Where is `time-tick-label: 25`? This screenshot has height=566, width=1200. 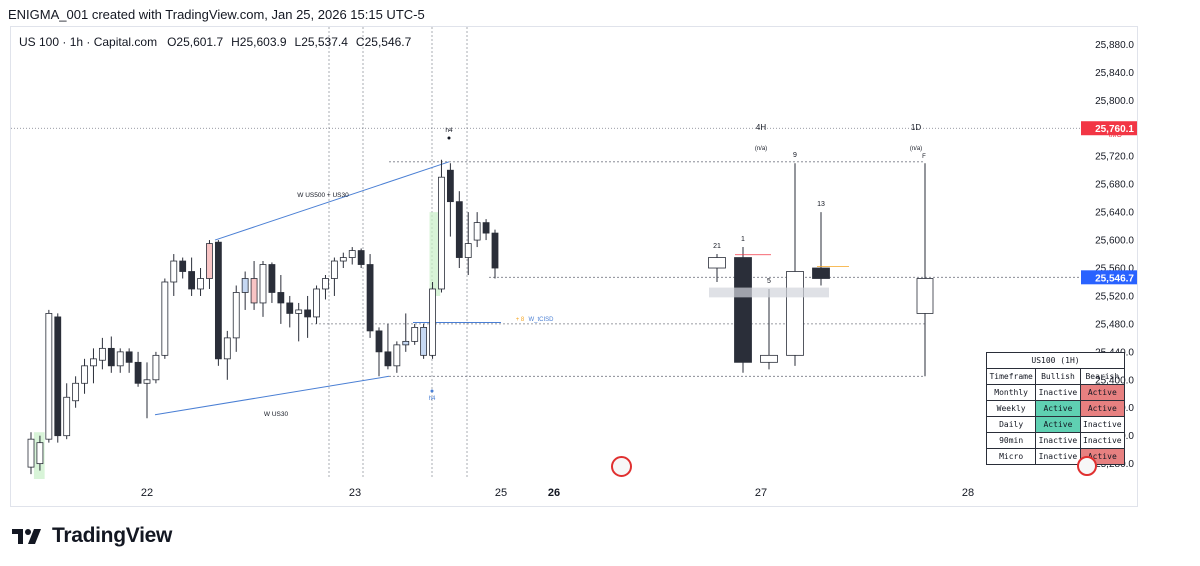
time-tick-label: 25 is located at coordinates (501, 493).